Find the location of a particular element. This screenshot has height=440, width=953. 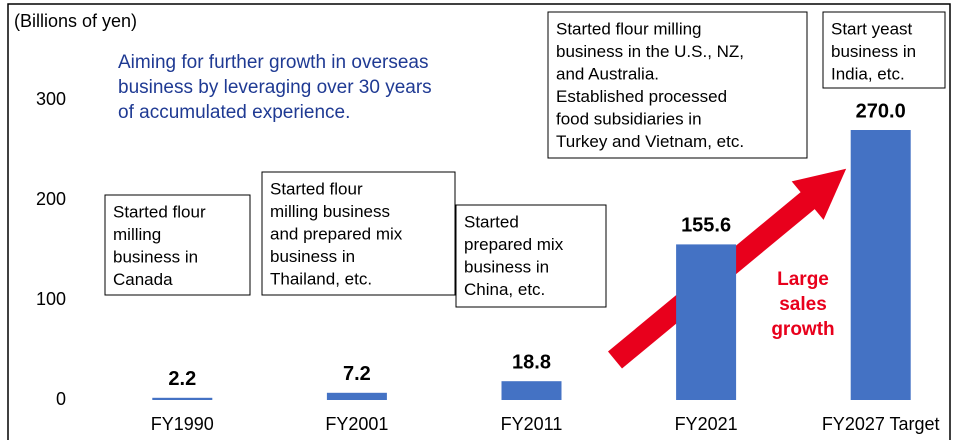

y-tick-label: 300 is located at coordinates (51, 99).